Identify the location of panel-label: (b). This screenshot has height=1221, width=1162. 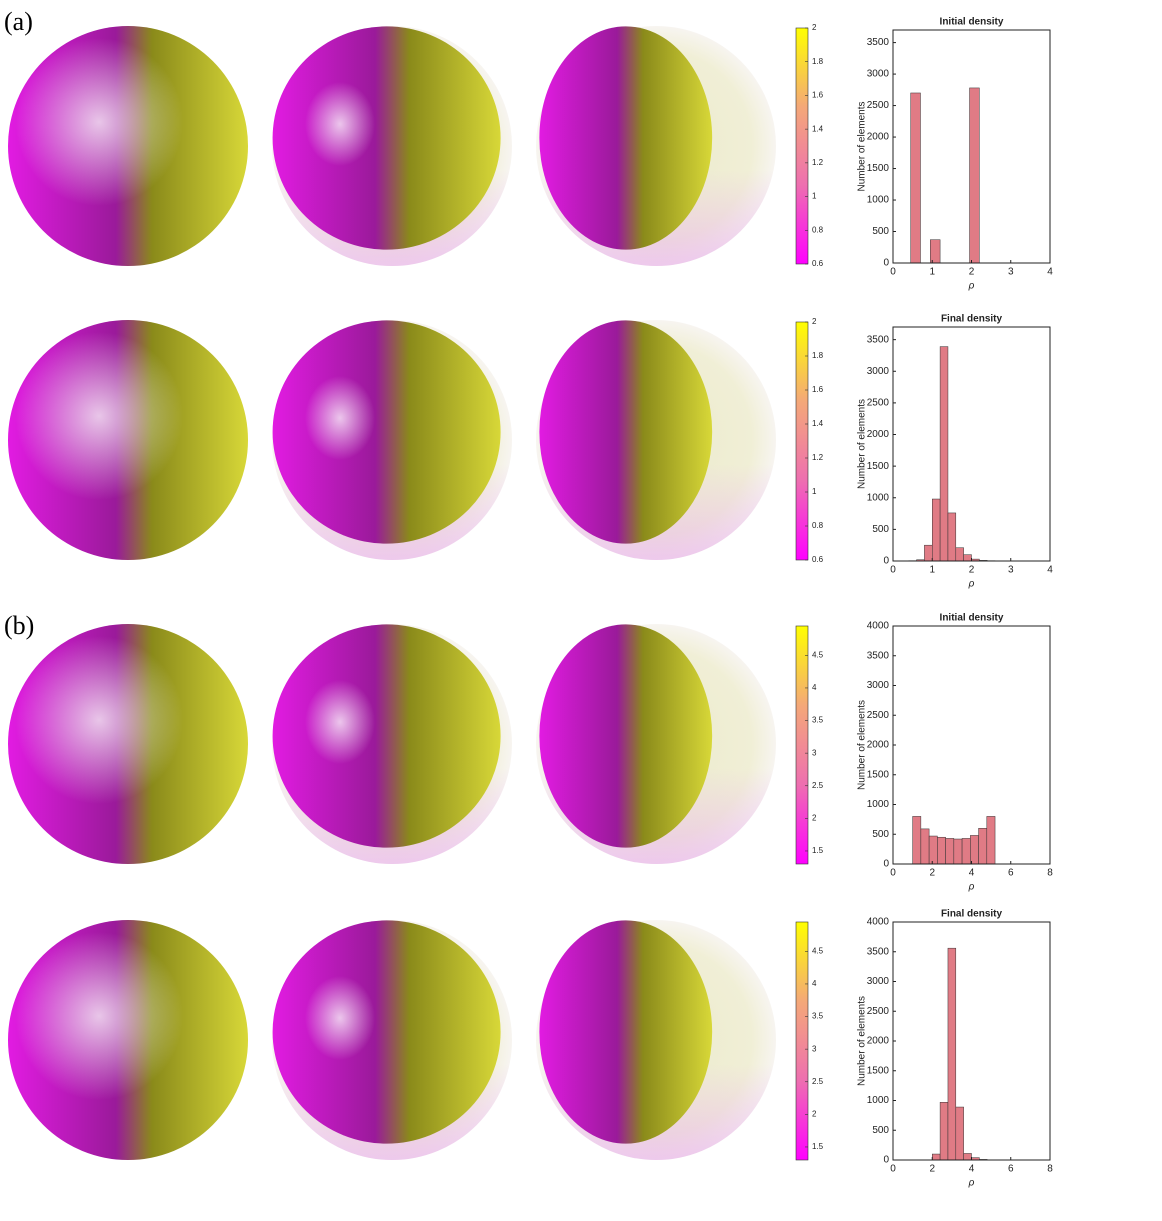
(19, 625).